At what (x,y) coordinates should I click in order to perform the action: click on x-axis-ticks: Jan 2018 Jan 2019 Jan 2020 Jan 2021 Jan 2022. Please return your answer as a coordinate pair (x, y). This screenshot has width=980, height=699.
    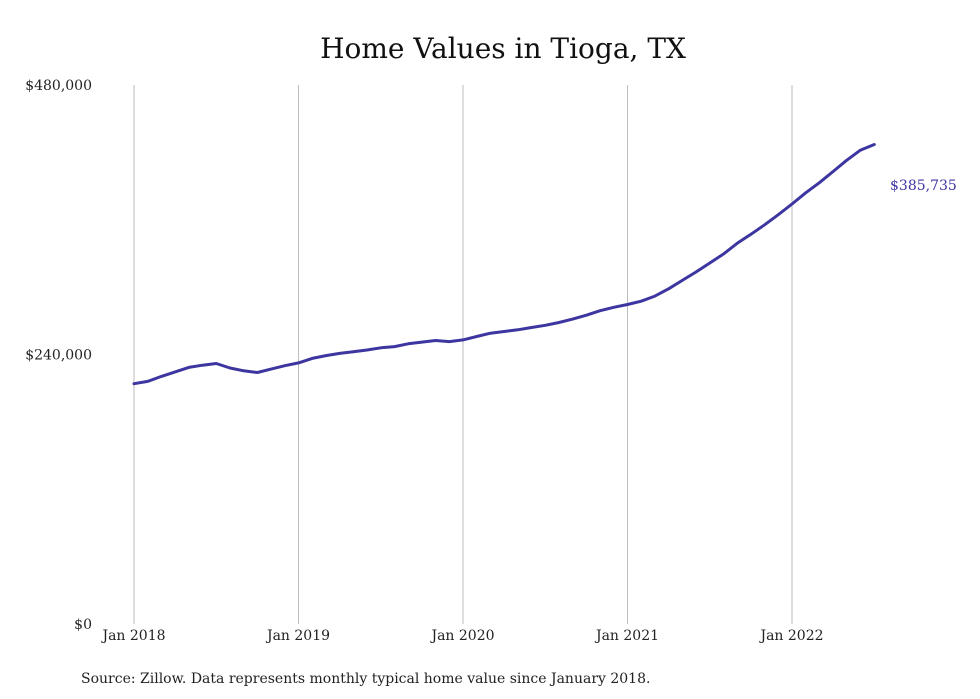
    Looking at the image, I should click on (461, 636).